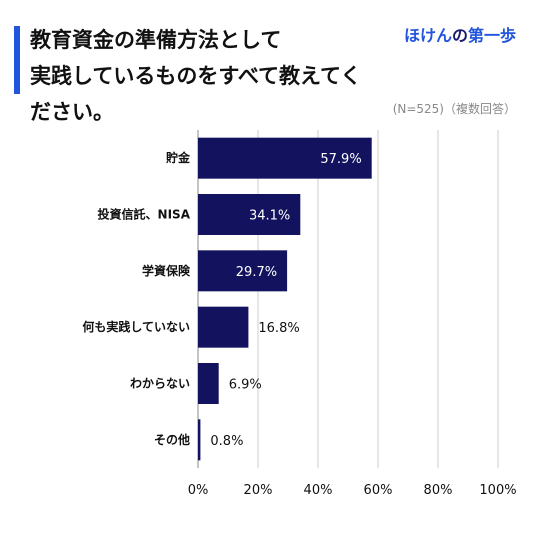  Describe the element at coordinates (352, 490) in the screenshot. I see `x-tick-labels: 0% 20% 40% 60% 80% 100%` at that location.